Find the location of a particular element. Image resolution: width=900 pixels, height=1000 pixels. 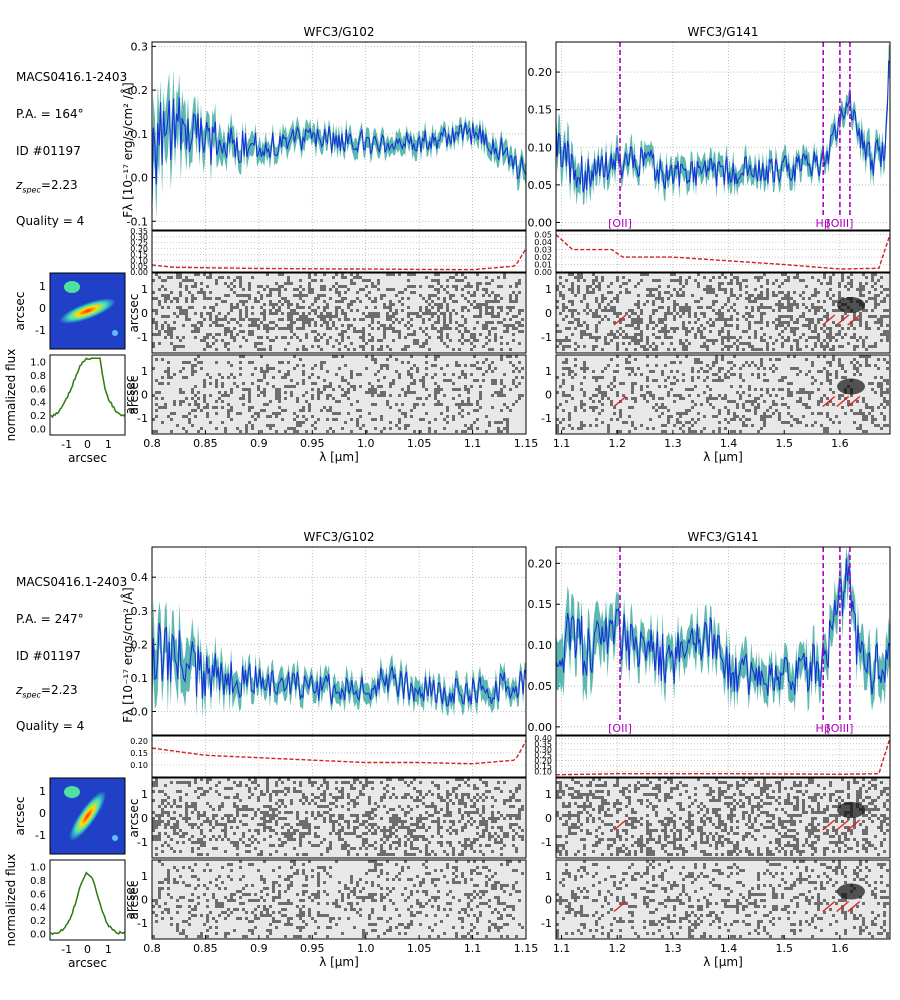

xtick-label: 1.05 is located at coordinates (419, 948).